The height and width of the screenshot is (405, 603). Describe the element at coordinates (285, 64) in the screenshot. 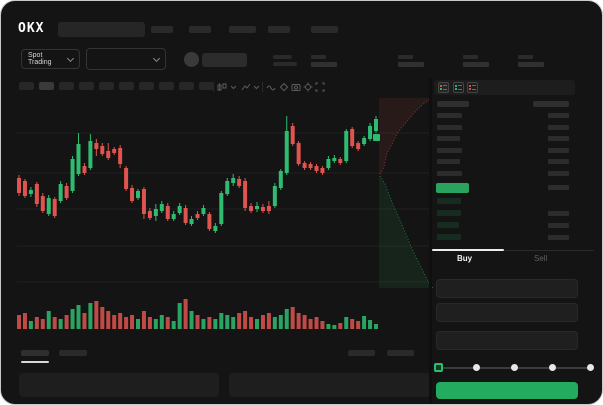

I see `price-change-placeholder` at that location.